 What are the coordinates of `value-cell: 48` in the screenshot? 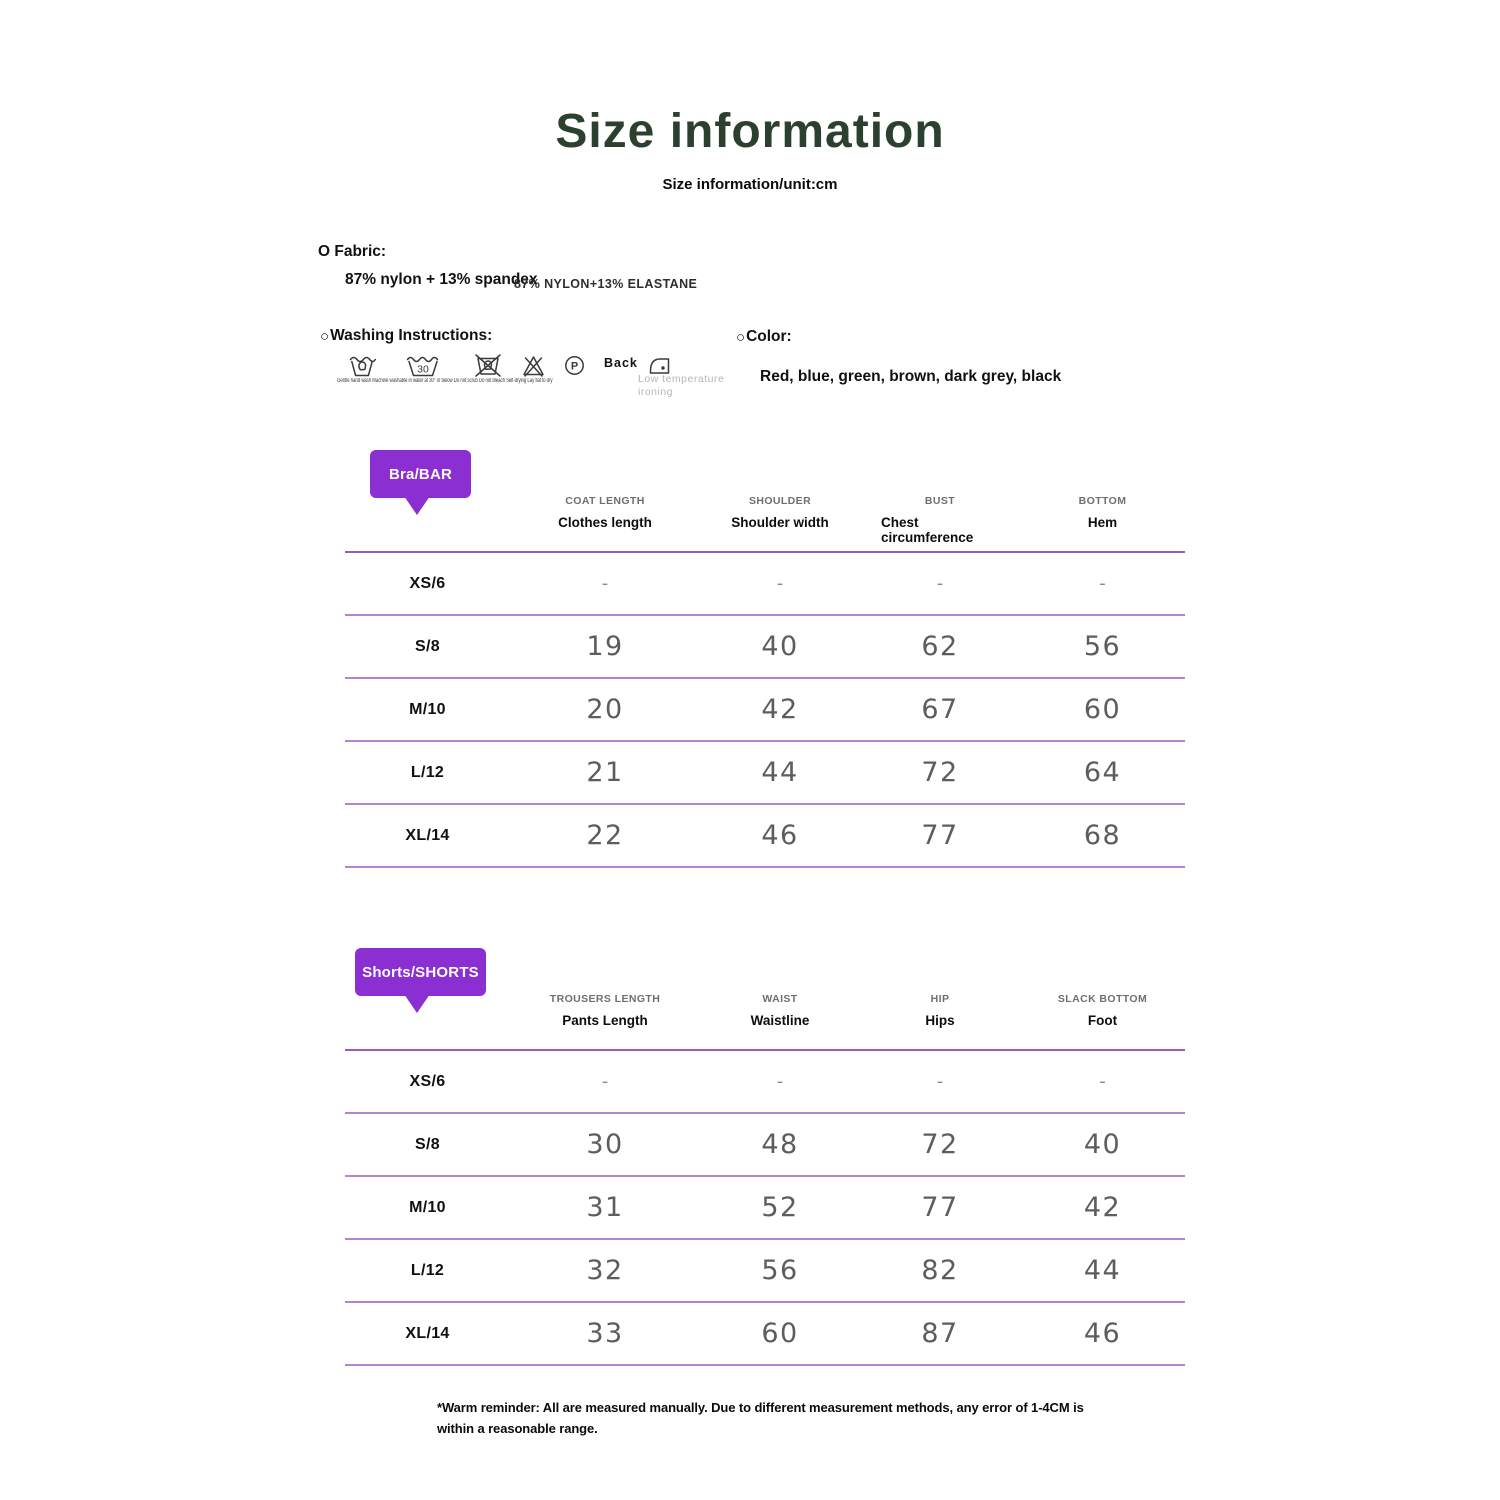 It's located at (780, 1144).